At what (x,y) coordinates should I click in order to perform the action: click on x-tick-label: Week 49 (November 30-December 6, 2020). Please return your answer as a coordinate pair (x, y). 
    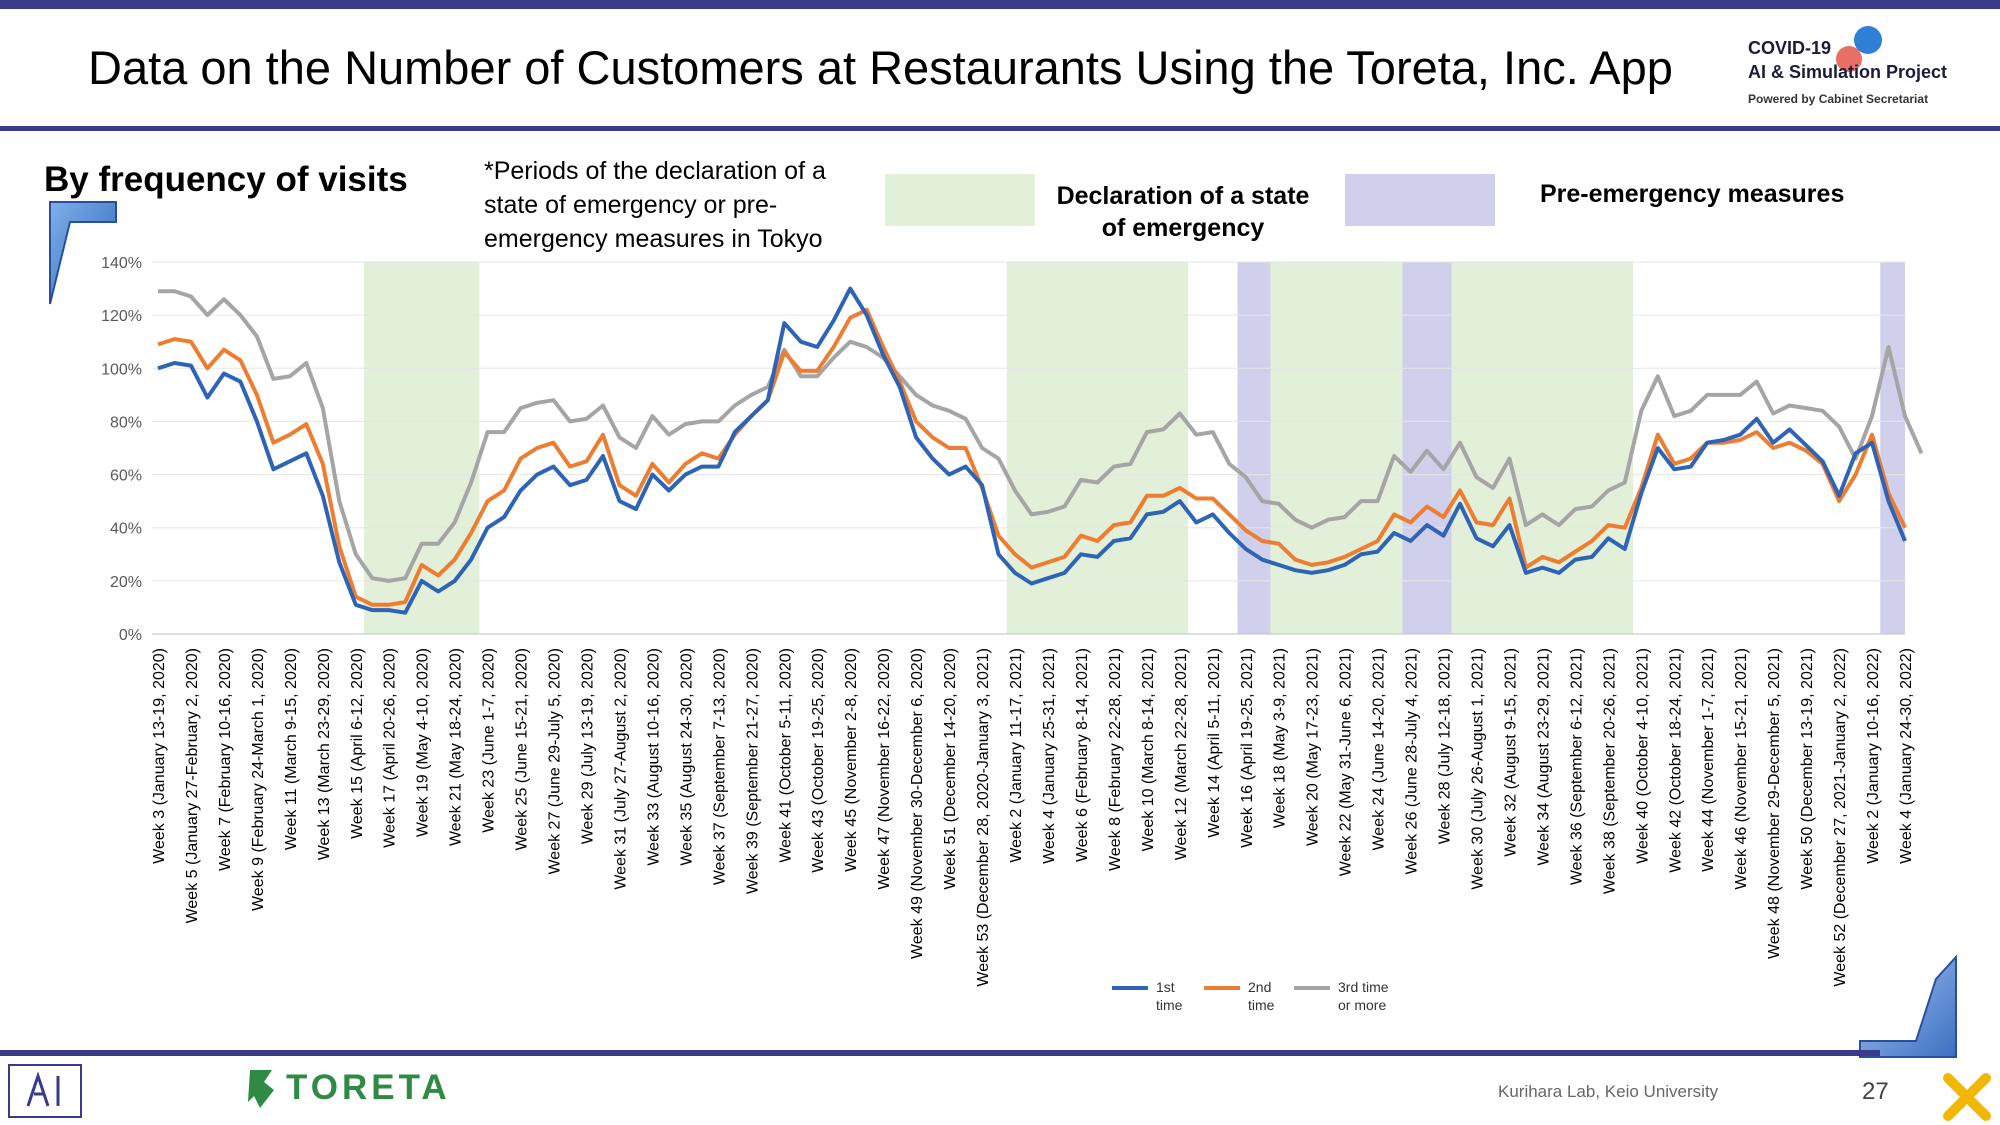
    Looking at the image, I should click on (917, 803).